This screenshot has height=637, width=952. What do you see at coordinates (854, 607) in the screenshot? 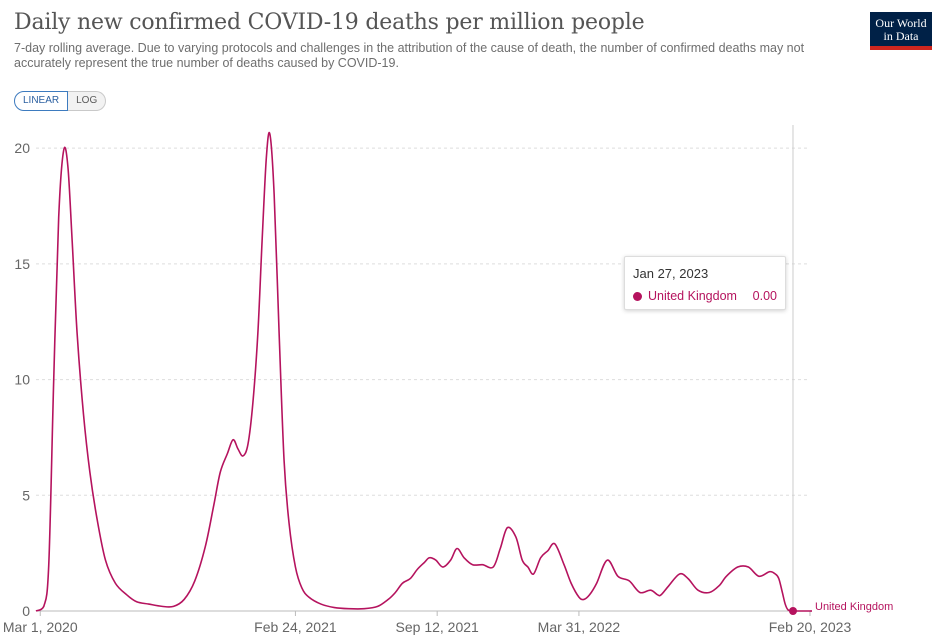
I see `series-end-label: United Kingdom` at bounding box center [854, 607].